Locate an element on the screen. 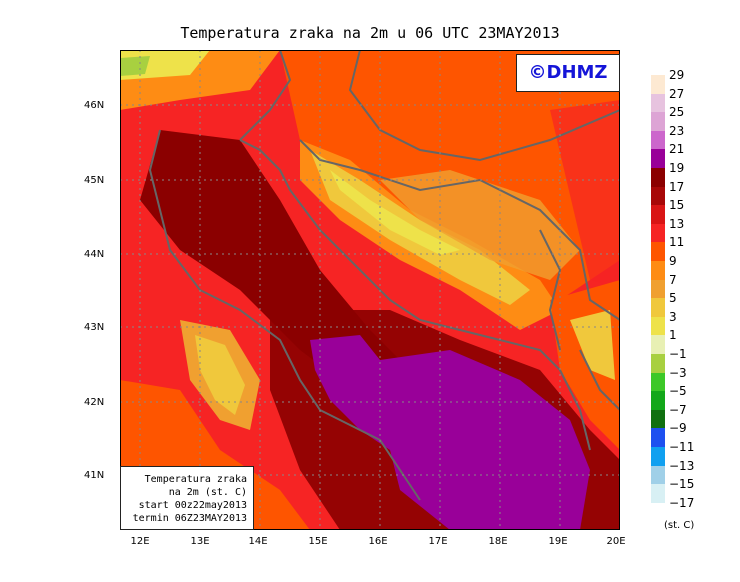 The image size is (740, 582). info-line-start: start 00z22may2013 is located at coordinates (192, 505).